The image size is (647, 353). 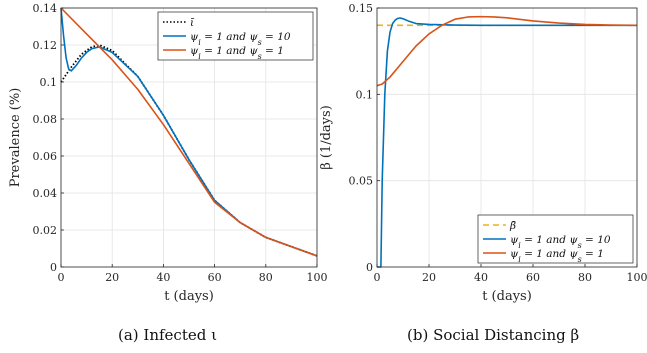 I want to click on y-tick-label: 0.04, so click(x=45, y=193).